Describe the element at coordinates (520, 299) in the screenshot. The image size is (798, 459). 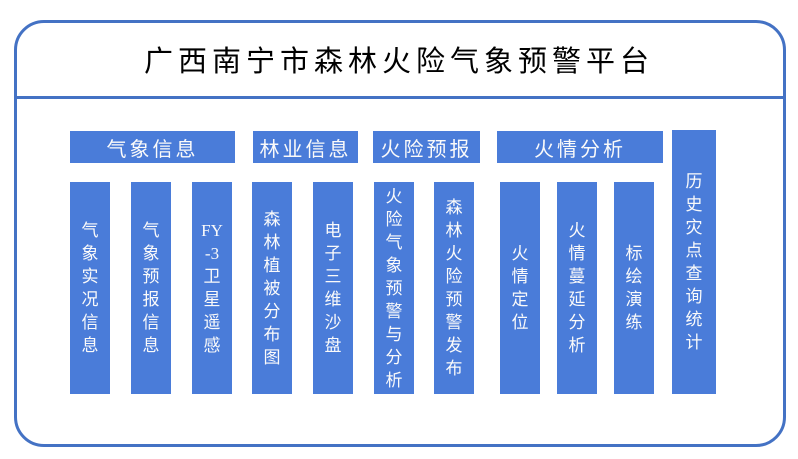
I see `column-label-char: 定` at that location.